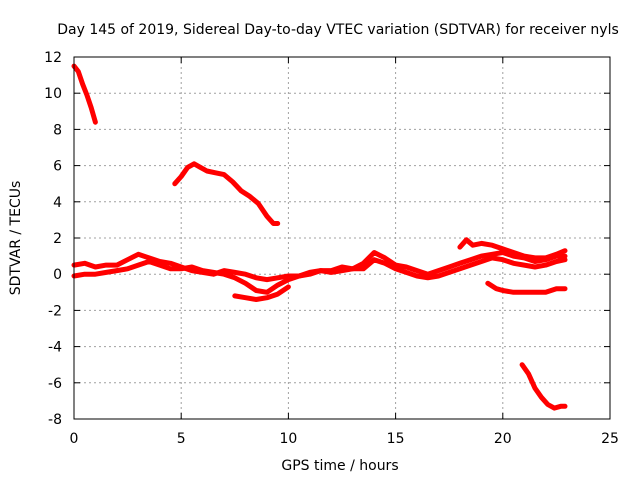 The height and width of the screenshot is (480, 640). Describe the element at coordinates (53, 94) in the screenshot. I see `y-tick-label: 10` at that location.